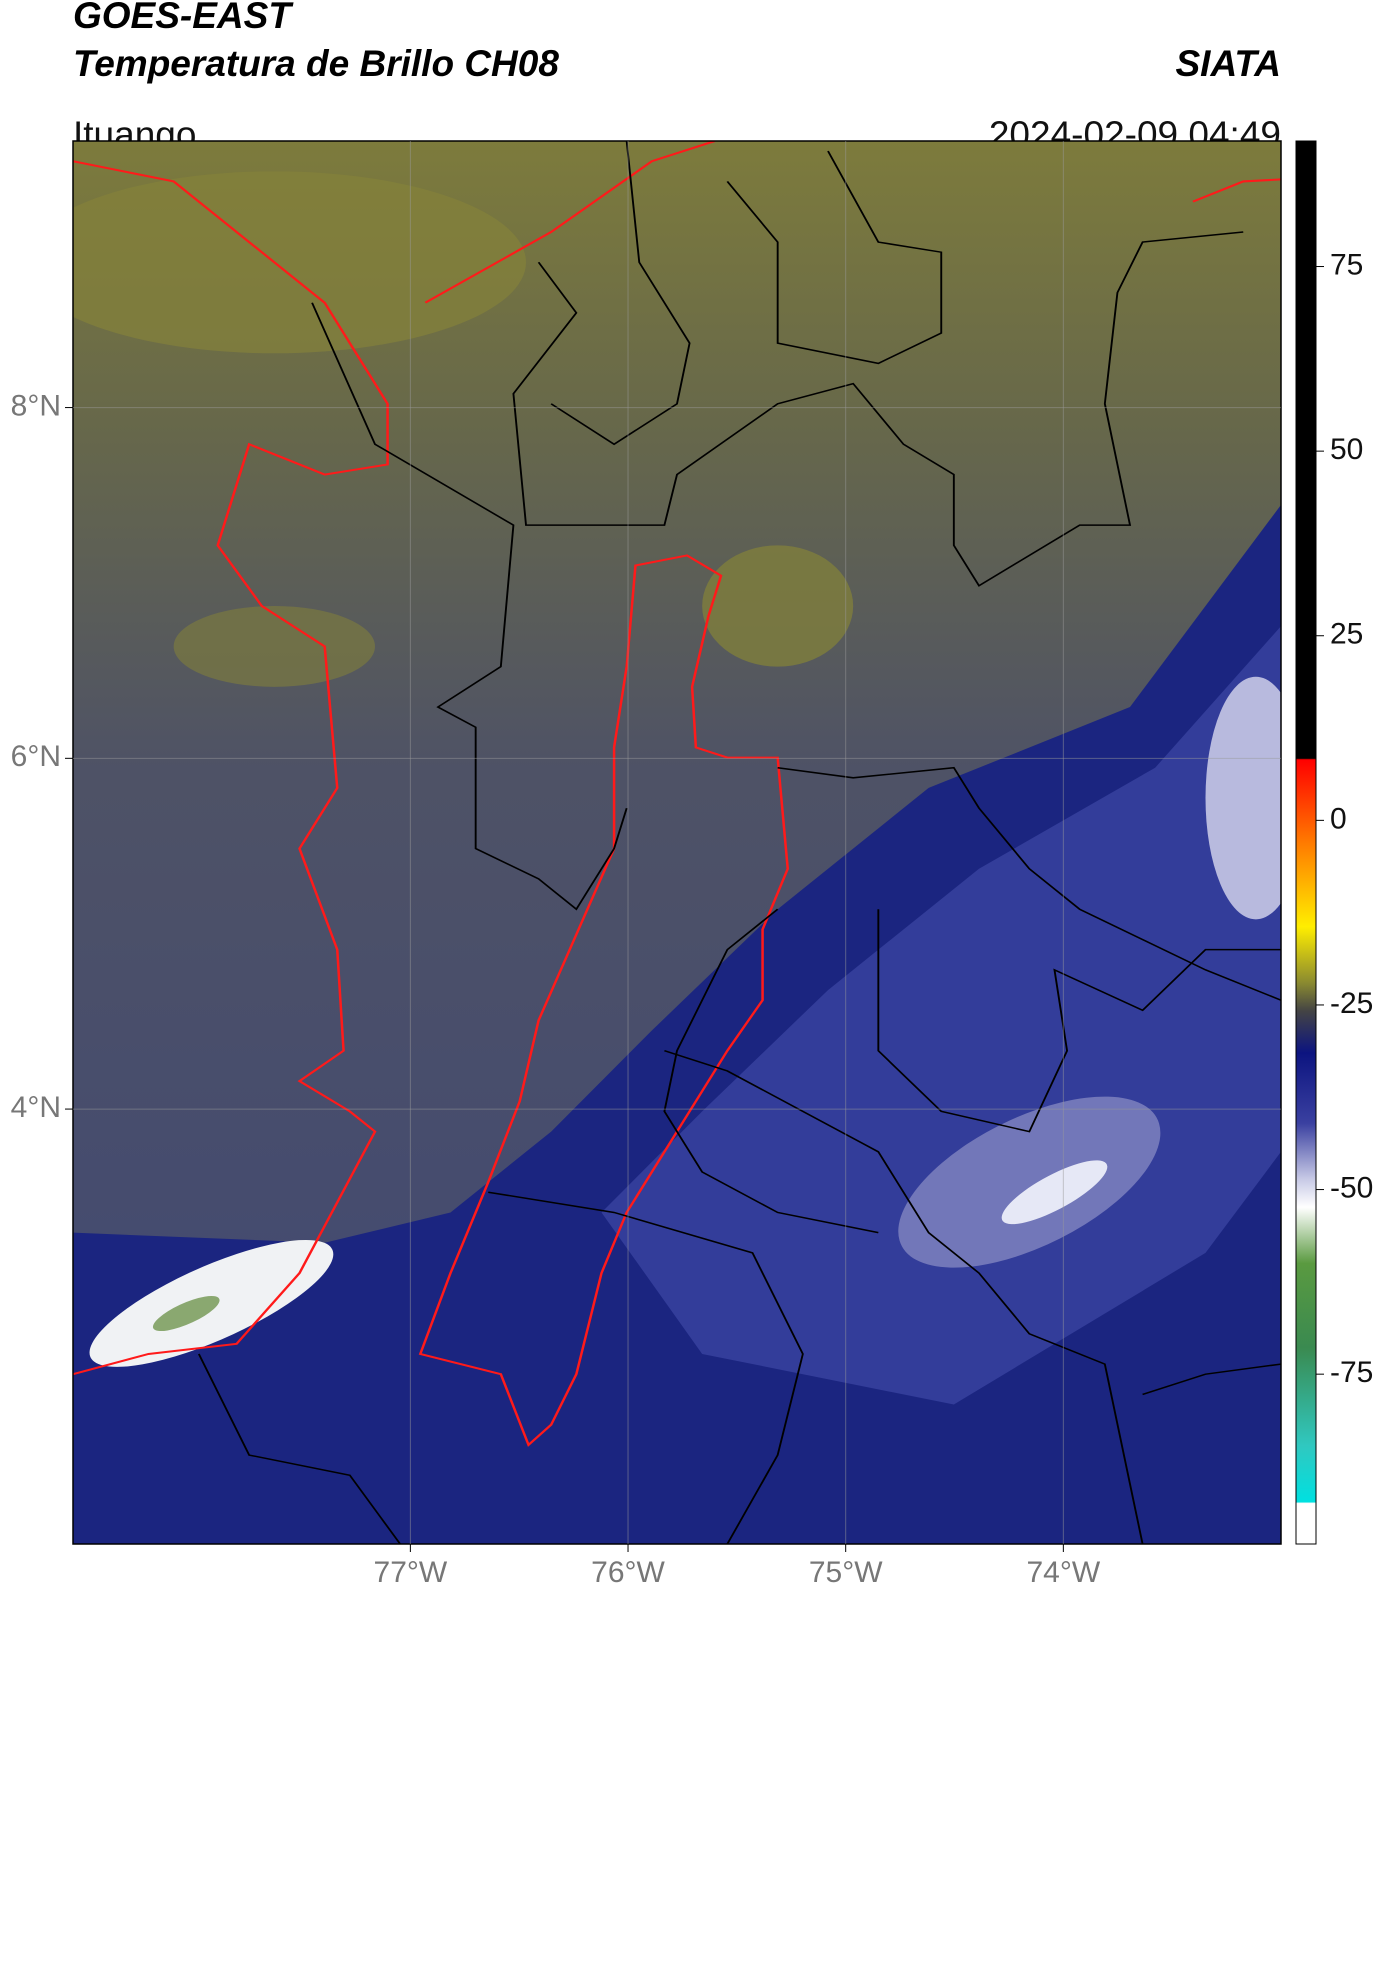  I want to click on x-tick-label: 74°W, so click(1063, 1572).